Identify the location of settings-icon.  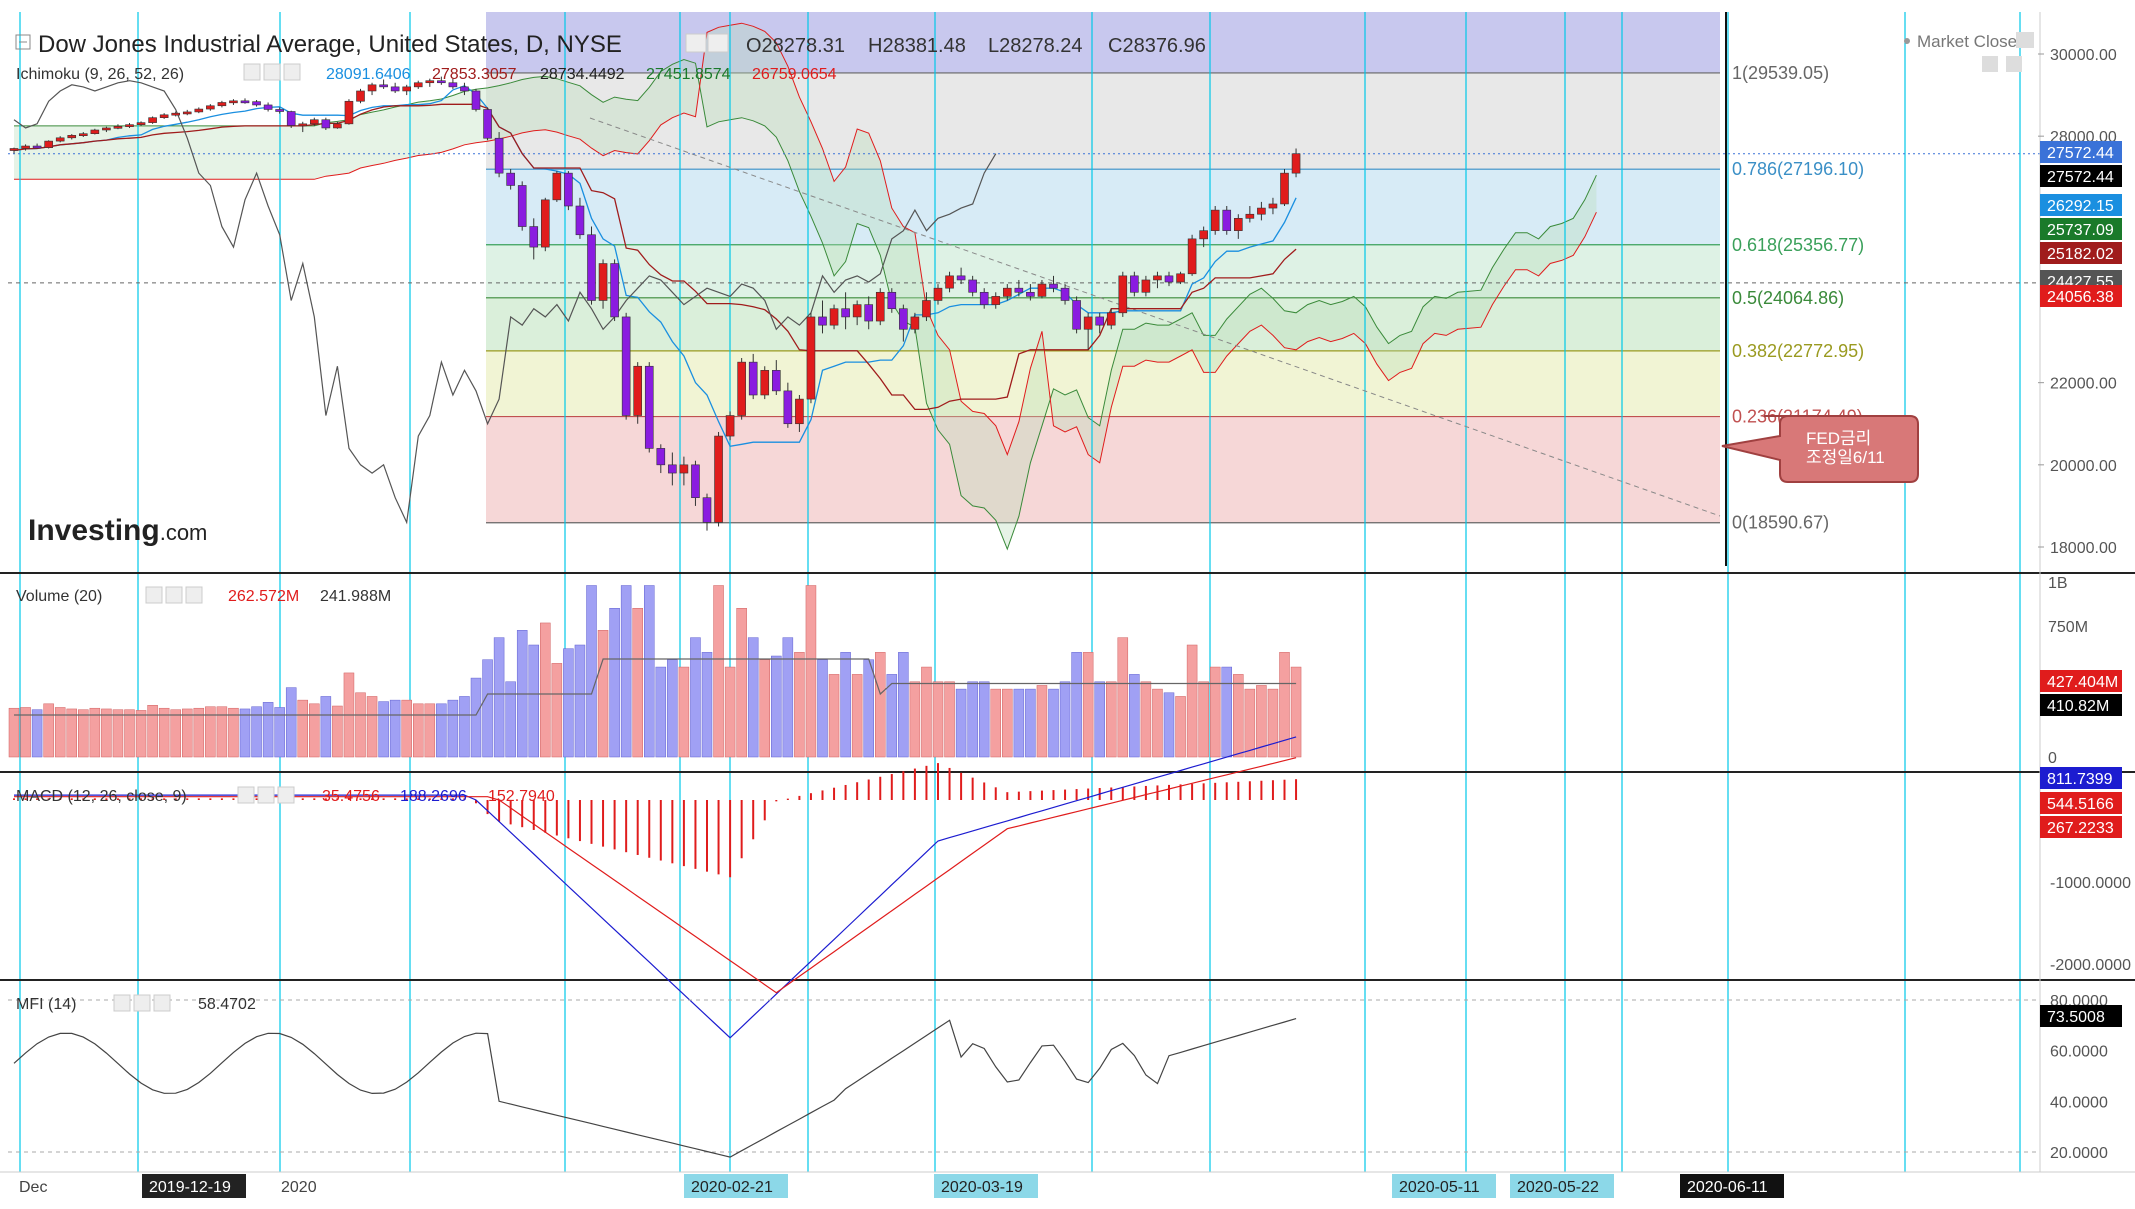
(696, 43).